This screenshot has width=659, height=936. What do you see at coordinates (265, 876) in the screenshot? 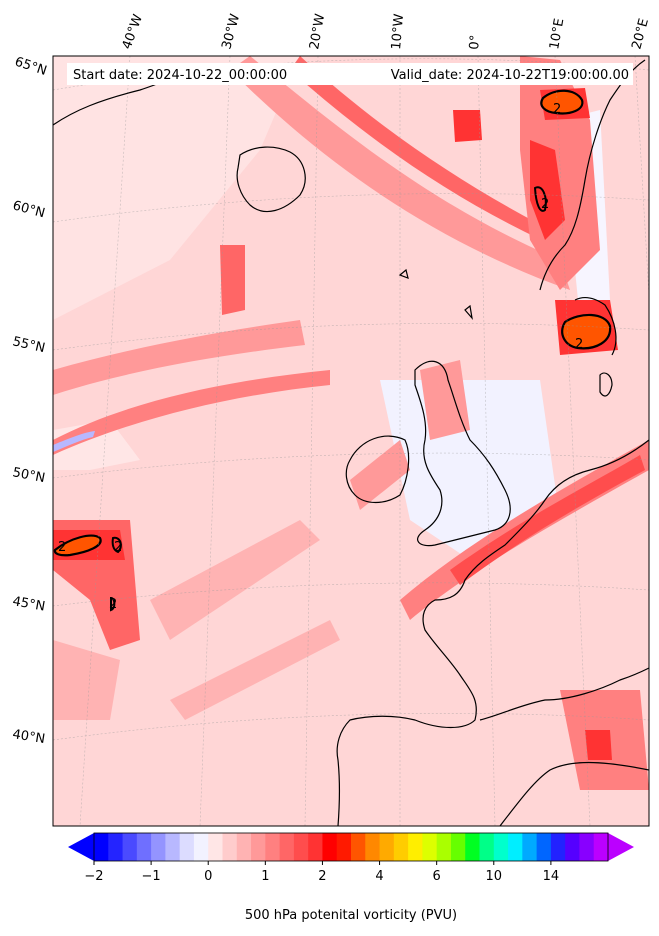
I see `colorbar-tick-label: 1` at bounding box center [265, 876].